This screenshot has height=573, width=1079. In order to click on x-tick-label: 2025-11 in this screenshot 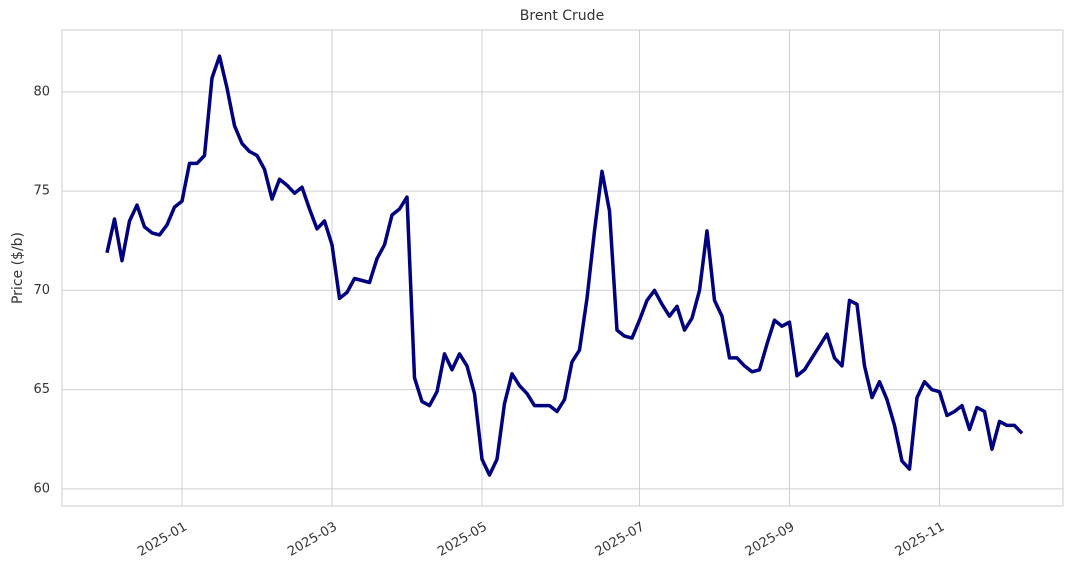, I will do `click(920, 540)`.